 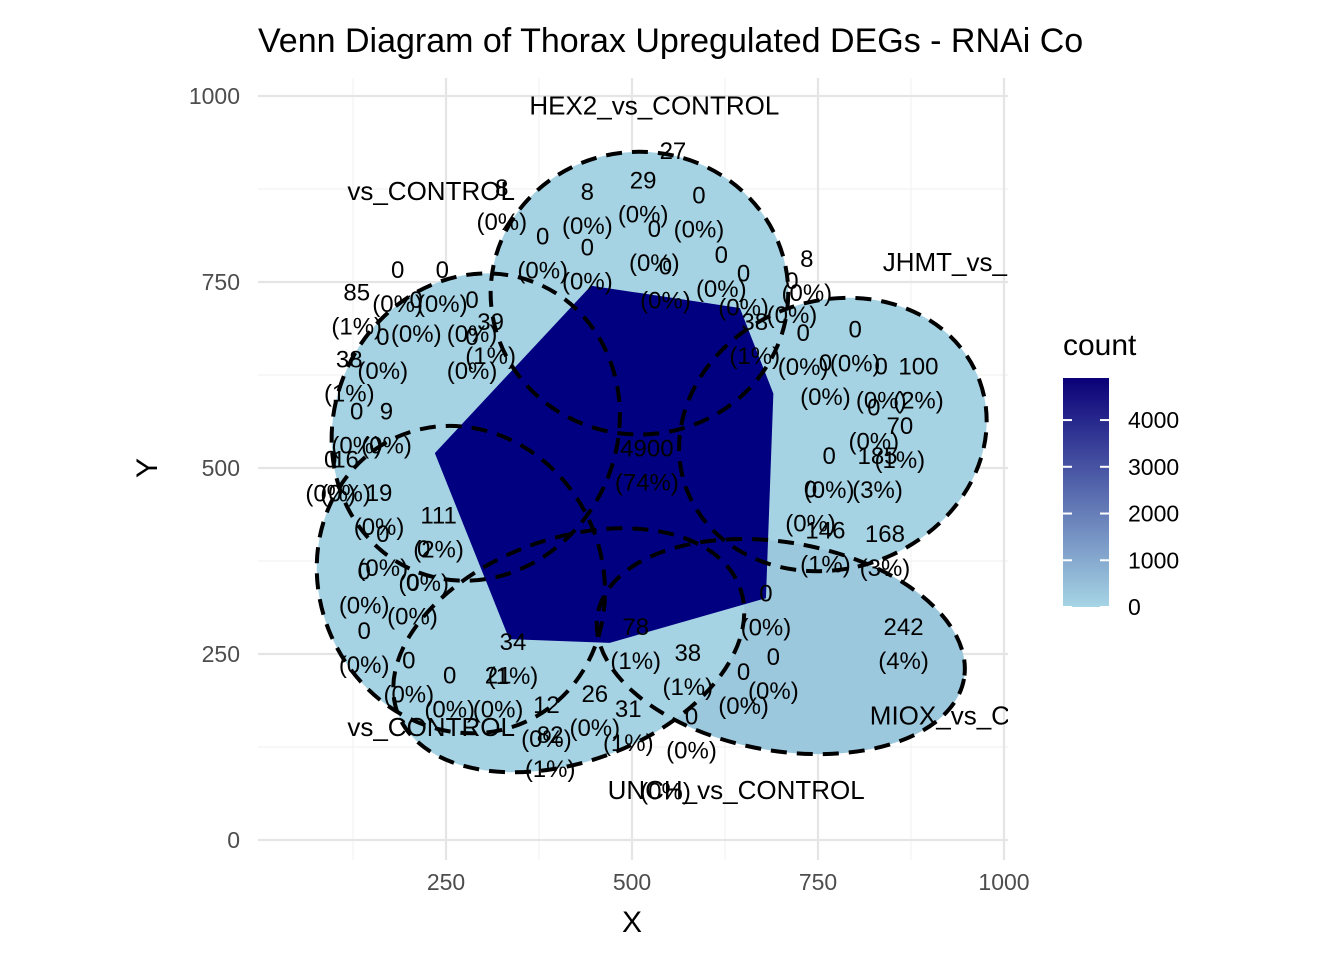 I want to click on region-count: 85, so click(x=356, y=292).